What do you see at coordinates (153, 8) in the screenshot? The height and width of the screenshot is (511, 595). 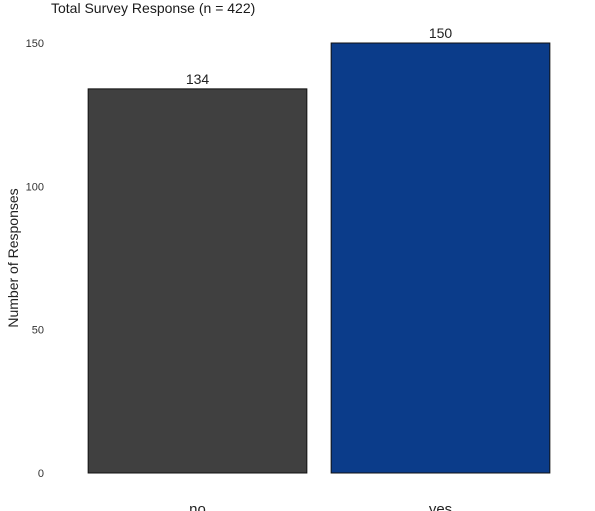 I see `chart-title: Total Survey Response (n = 422)` at bounding box center [153, 8].